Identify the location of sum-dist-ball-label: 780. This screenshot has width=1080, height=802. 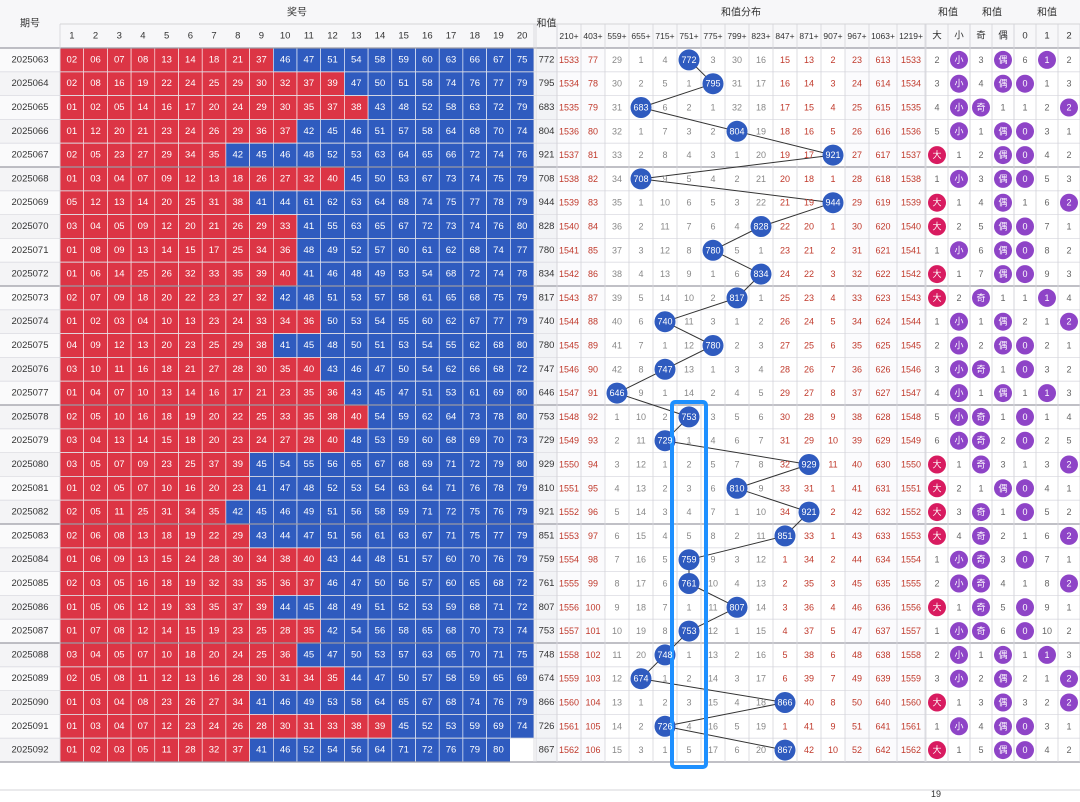
(712, 346).